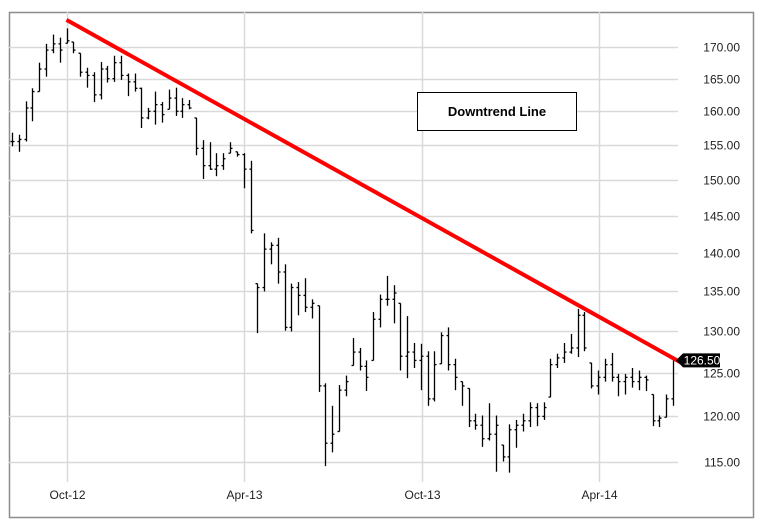  I want to click on annotation-downtrend-line: Downtrend Line, so click(497, 111).